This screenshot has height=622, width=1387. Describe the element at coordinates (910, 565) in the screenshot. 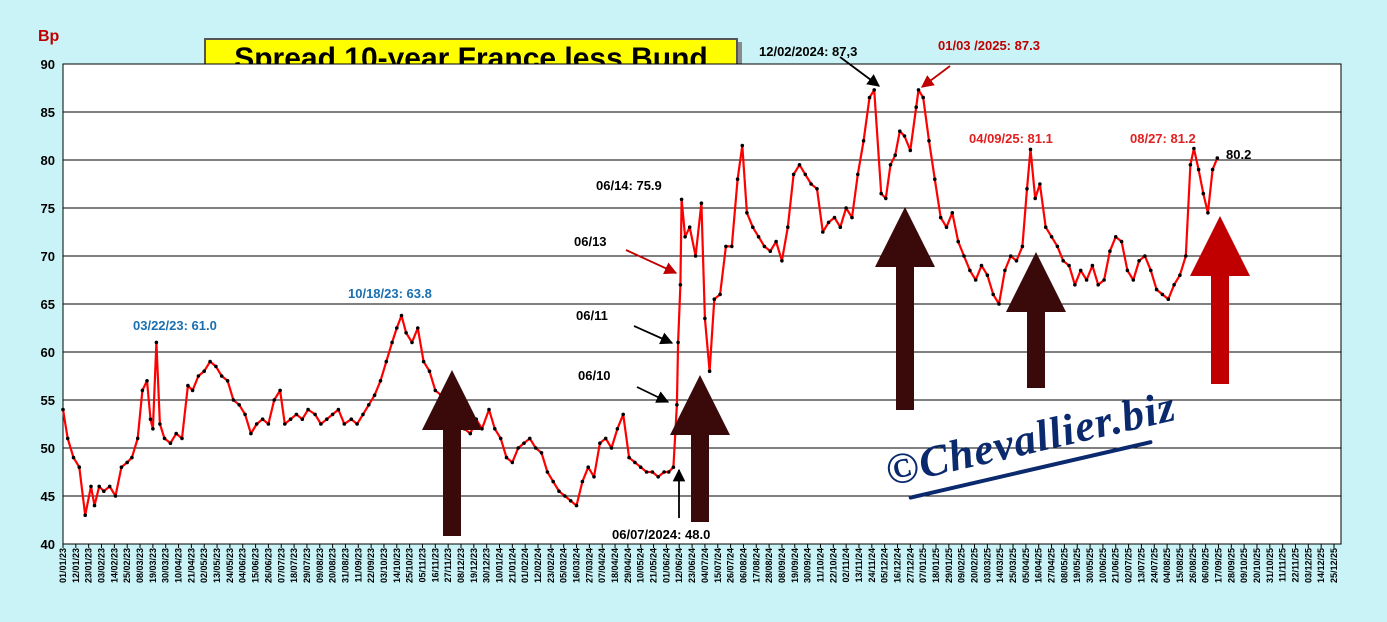

I see `x-tick-label: 27/12/24` at that location.